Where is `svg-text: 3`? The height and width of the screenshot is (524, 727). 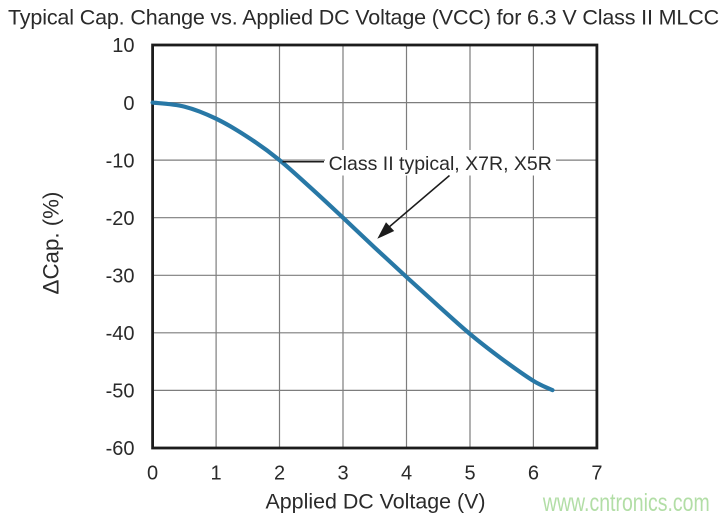 svg-text: 3 is located at coordinates (342, 474).